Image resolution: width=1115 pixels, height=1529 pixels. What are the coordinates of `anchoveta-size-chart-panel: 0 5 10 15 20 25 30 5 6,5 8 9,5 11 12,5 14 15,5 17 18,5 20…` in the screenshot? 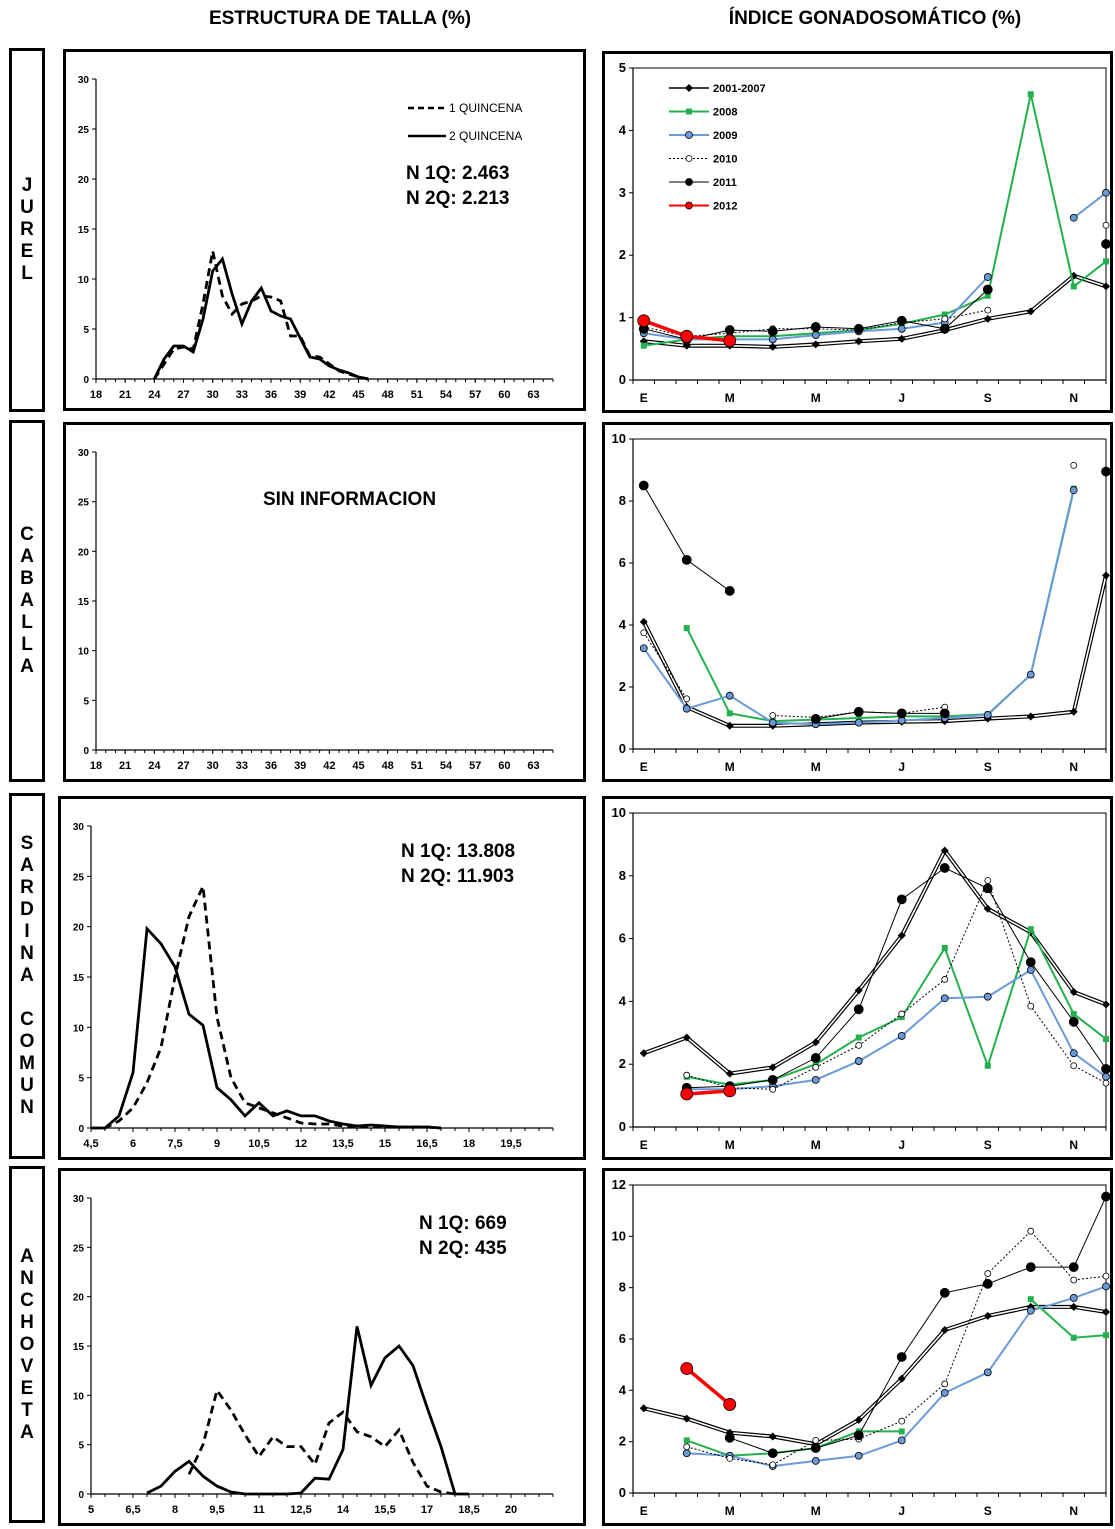 It's located at (322, 1347).